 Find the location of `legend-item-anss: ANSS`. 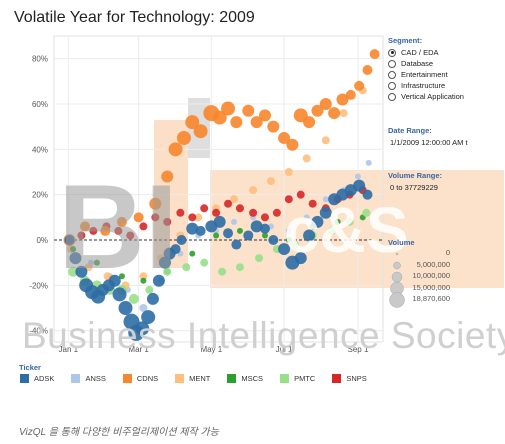

legend-item-anss: ANSS is located at coordinates (88, 378).